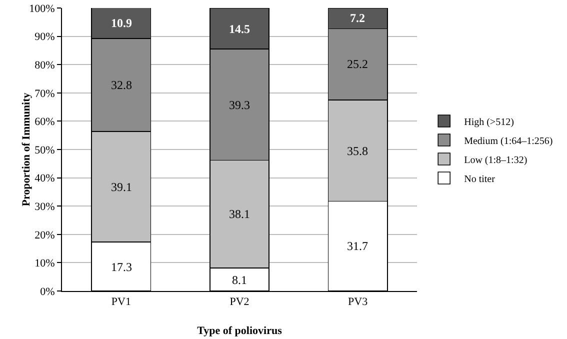 This screenshot has width=567, height=339. What do you see at coordinates (358, 302) in the screenshot?
I see `x-tick-label: PV3` at bounding box center [358, 302].